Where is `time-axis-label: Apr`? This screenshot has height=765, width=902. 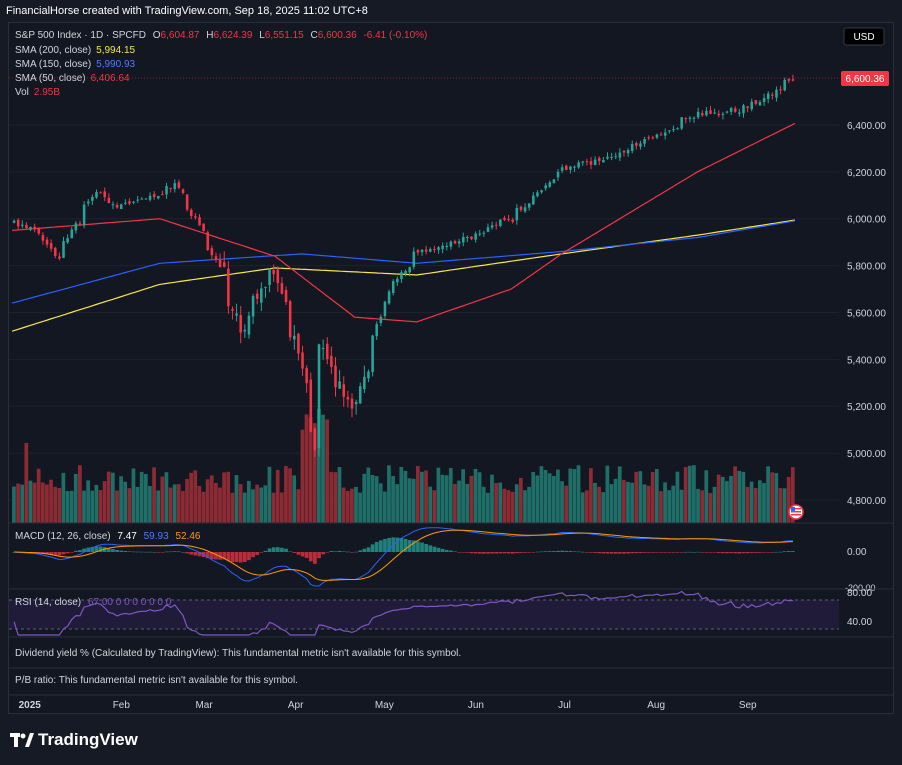 time-axis-label: Apr is located at coordinates (296, 705).